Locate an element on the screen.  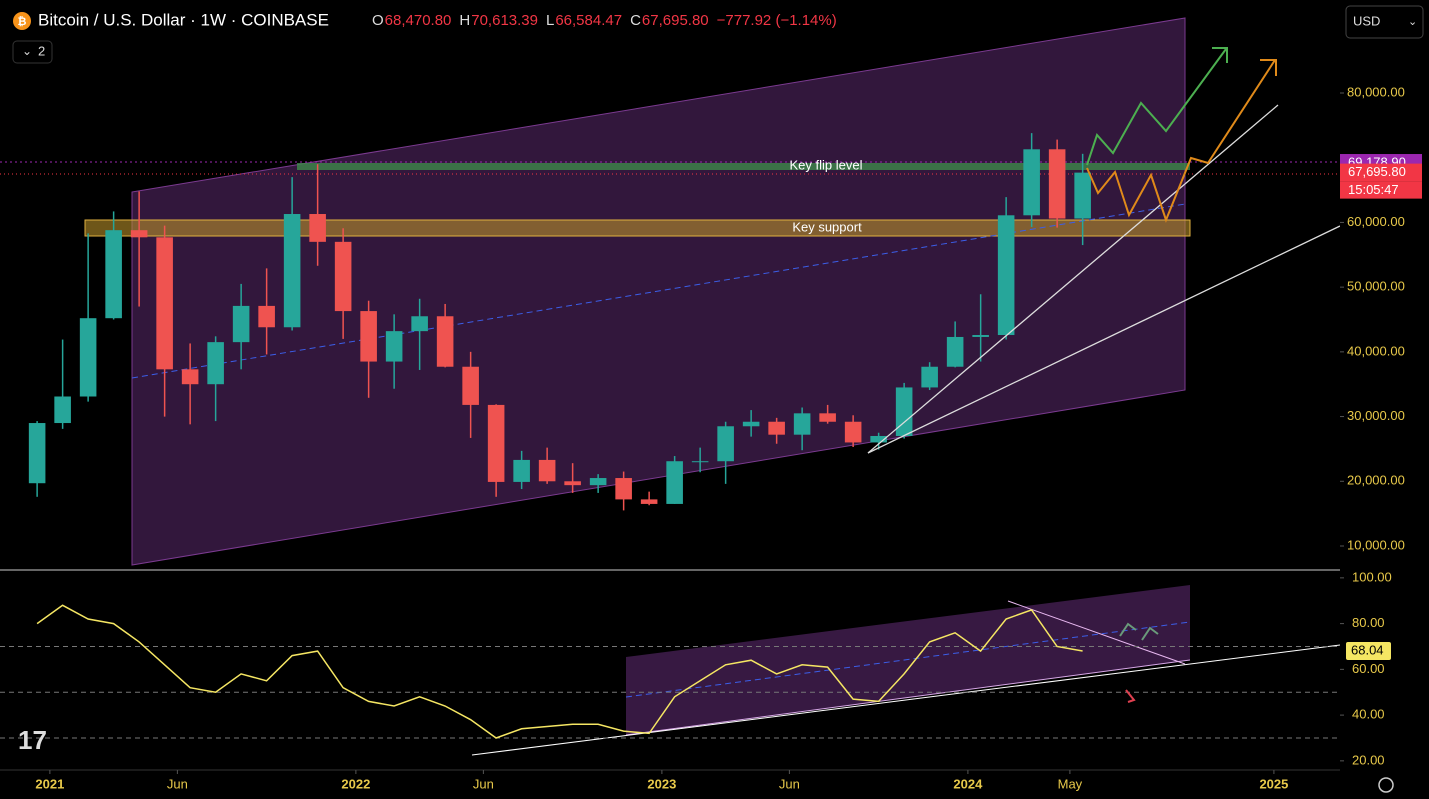
countdown-box is located at coordinates (1381, 190).